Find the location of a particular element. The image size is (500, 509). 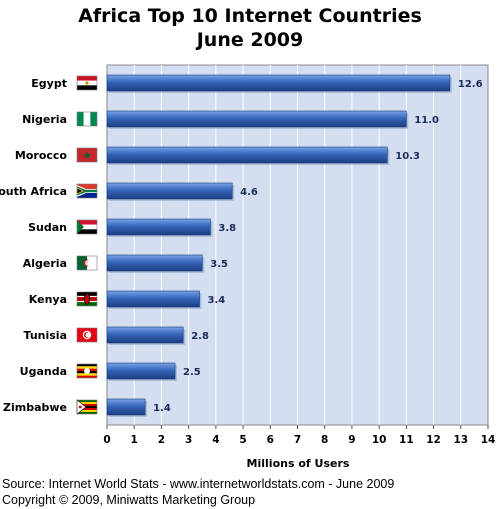

x-tick-label: 9 is located at coordinates (351, 440).